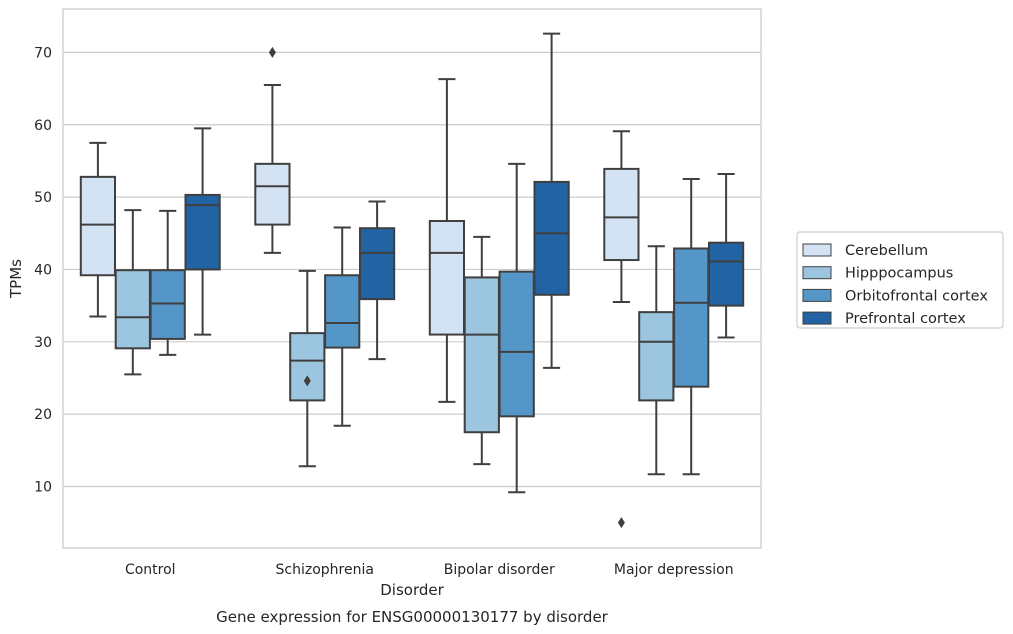 This screenshot has height=634, width=1013. What do you see at coordinates (43, 415) in the screenshot?
I see `y-tick-label: 20` at bounding box center [43, 415].